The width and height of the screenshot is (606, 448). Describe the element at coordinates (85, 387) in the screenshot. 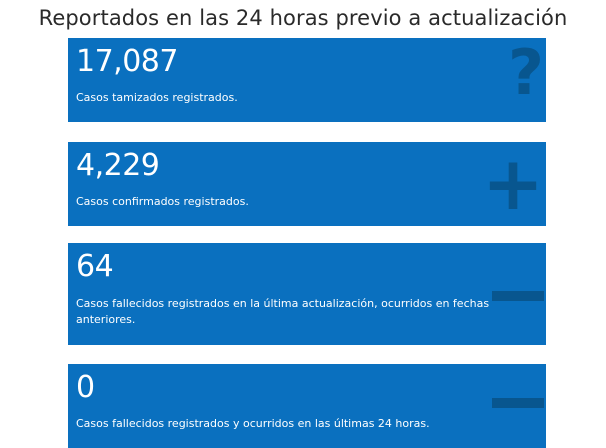

I see `stat-value: 0` at that location.